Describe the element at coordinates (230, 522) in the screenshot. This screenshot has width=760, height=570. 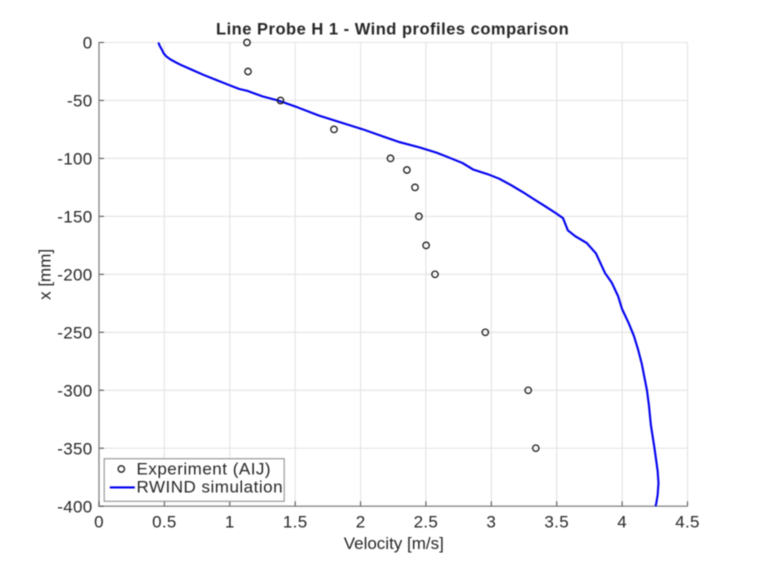
I see `svg-text: 1` at that location.